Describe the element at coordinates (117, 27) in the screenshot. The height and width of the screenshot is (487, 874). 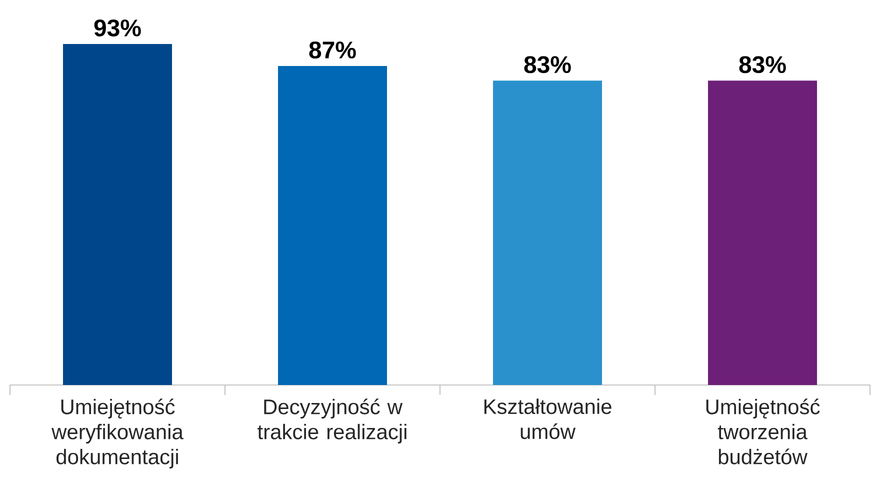
I see `data-label: 93%` at that location.